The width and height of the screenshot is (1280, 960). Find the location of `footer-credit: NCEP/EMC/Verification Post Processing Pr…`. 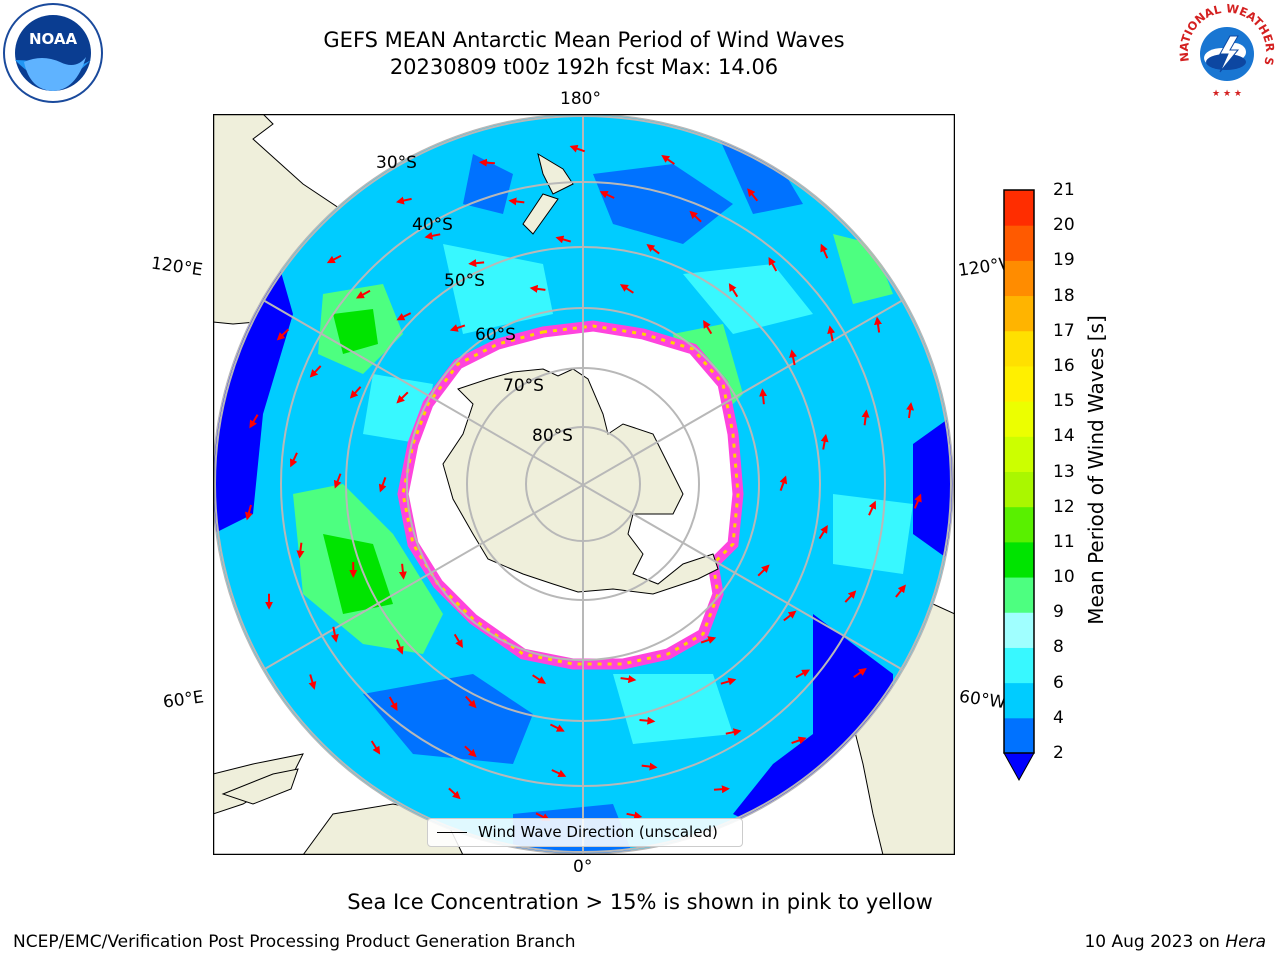

footer-credit: NCEP/EMC/Verification Post Processing Pr… is located at coordinates (294, 942).